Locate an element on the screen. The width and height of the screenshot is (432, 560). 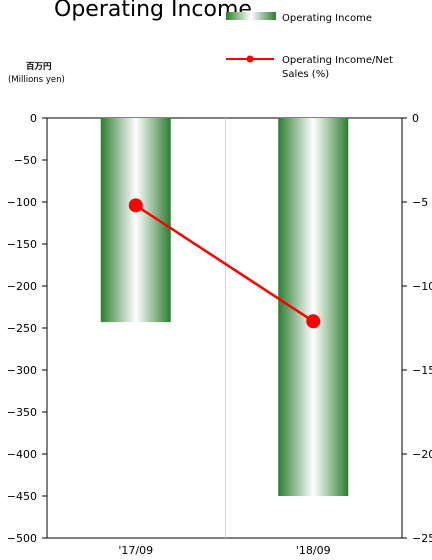
right-tick-label: −25 is located at coordinates (422, 538).